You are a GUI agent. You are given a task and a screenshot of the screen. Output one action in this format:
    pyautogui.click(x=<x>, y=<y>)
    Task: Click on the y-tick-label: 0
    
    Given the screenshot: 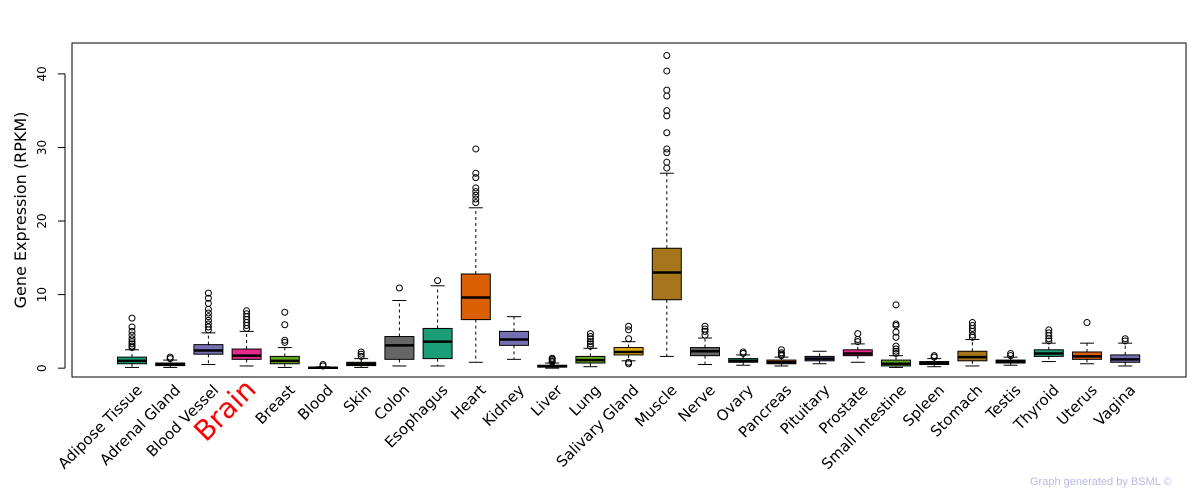 What is the action you would take?
    pyautogui.click(x=42, y=368)
    